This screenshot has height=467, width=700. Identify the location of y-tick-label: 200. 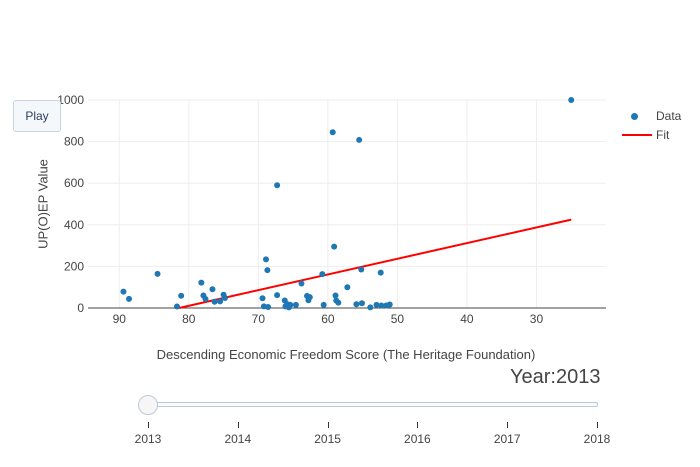
(74, 266).